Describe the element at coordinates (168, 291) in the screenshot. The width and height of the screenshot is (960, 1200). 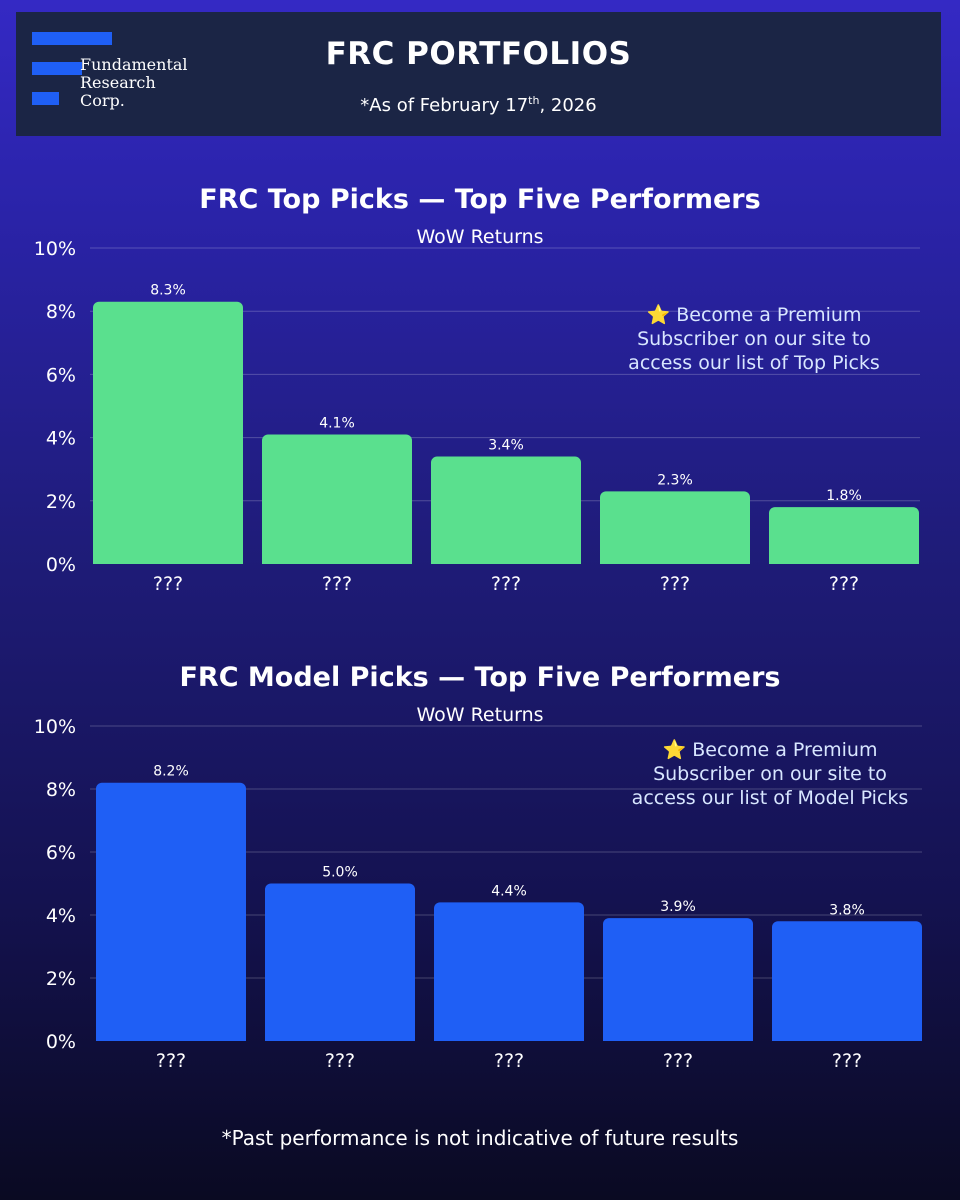
I see `data-label: 8.3%` at that location.